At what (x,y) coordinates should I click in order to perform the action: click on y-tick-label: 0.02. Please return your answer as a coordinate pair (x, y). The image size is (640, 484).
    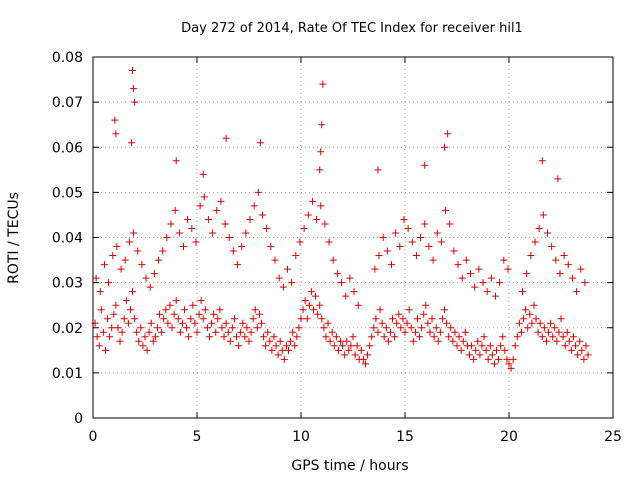
    Looking at the image, I should click on (67, 329).